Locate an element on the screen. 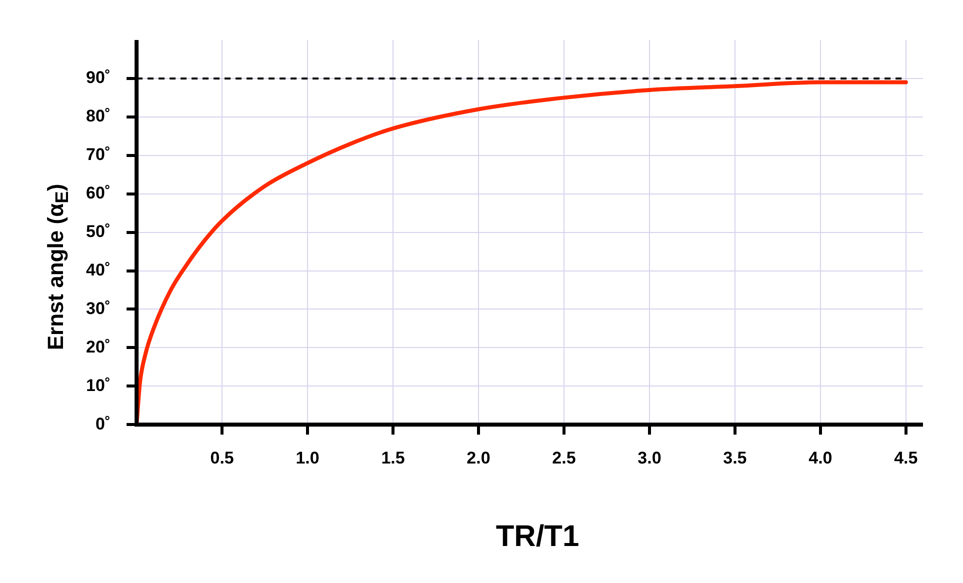  x-axis-title: TR/T1 is located at coordinates (537, 537).